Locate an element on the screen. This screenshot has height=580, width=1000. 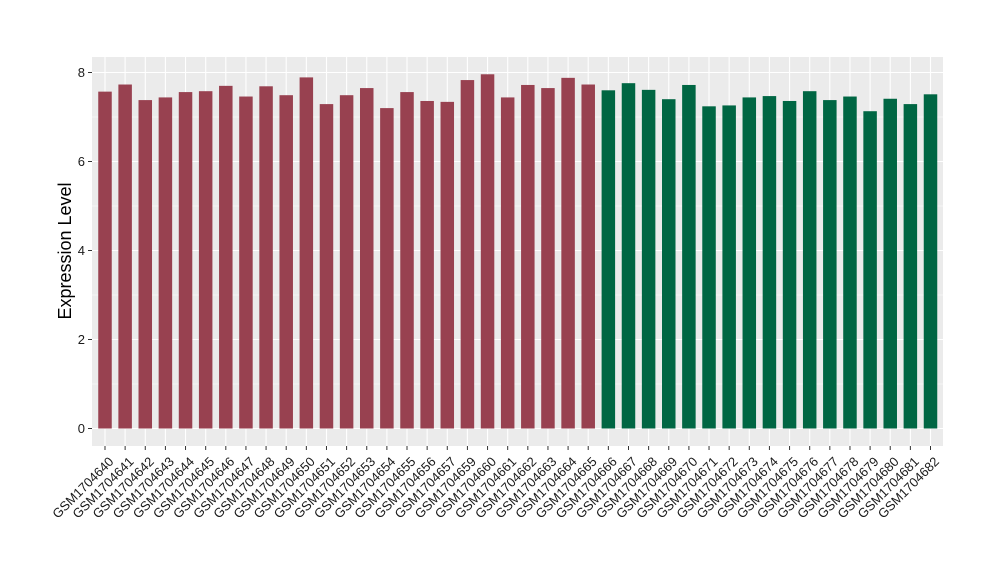
bar-GSM1704672 is located at coordinates (729, 267).